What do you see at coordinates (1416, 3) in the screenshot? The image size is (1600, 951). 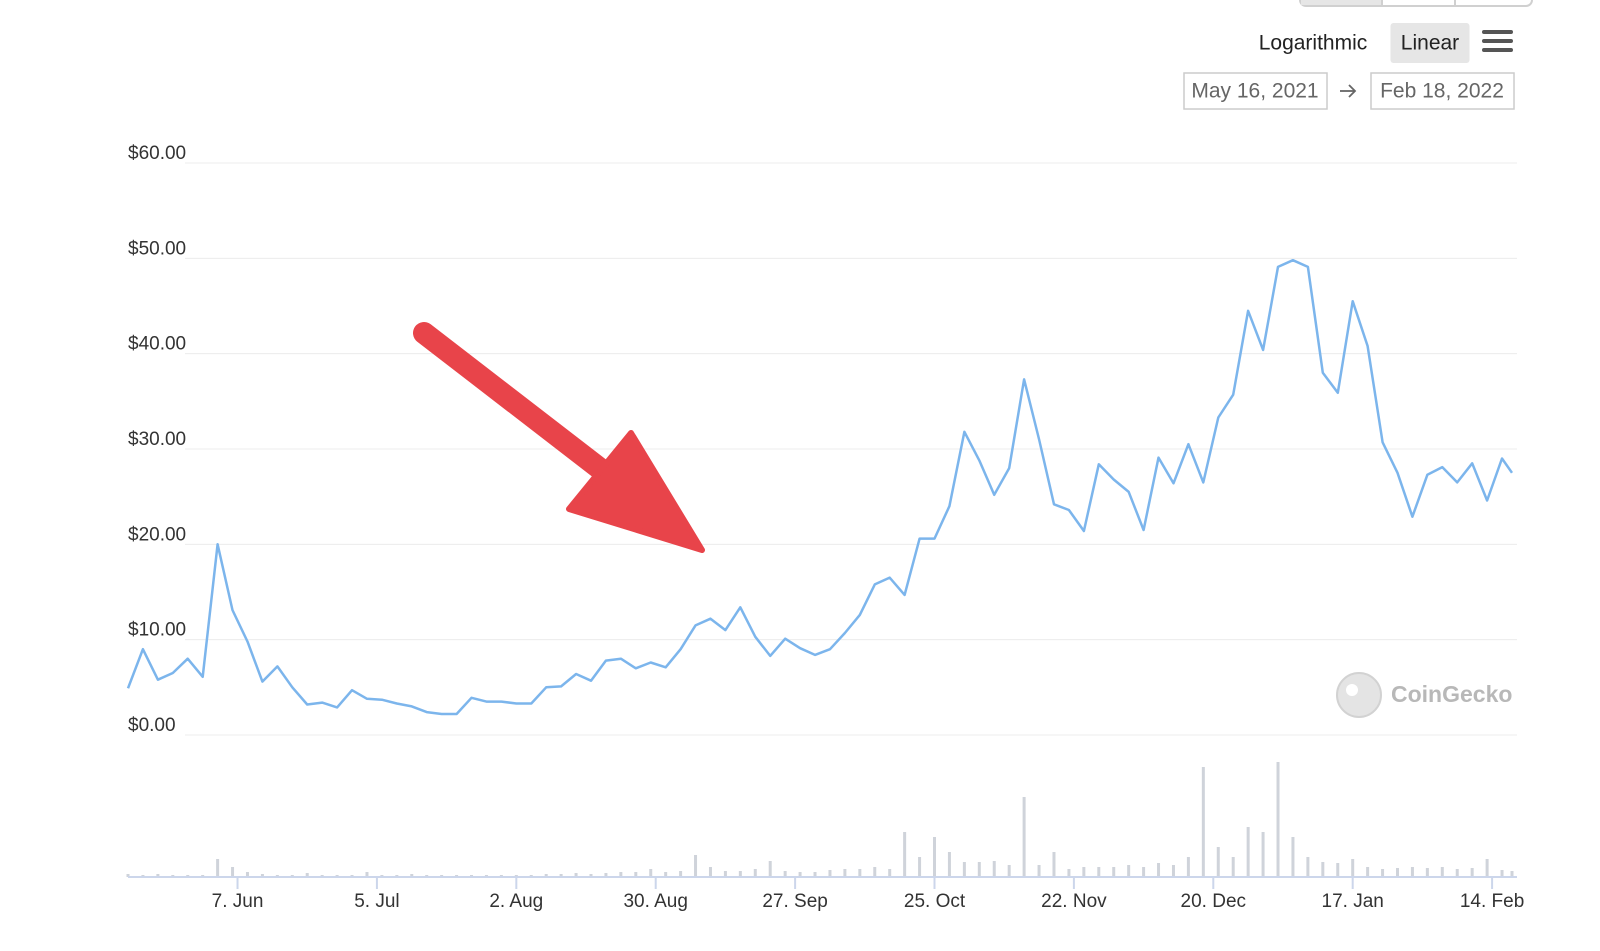 I see `range-buttons` at bounding box center [1416, 3].